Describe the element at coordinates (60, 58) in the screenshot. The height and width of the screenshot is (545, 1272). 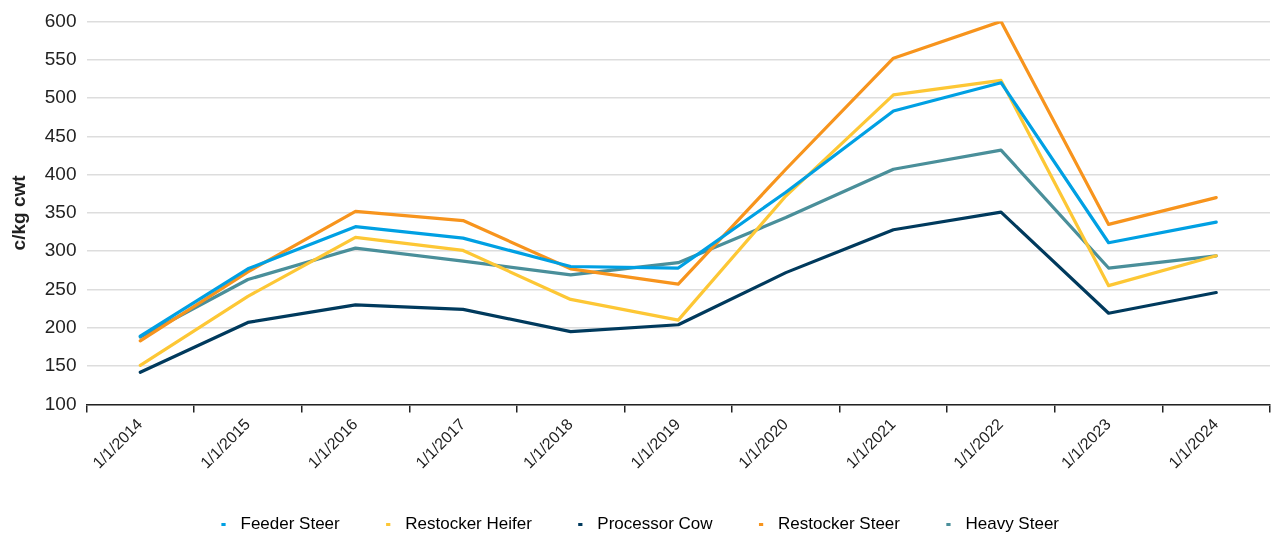
I see `y-tick-label: 550` at that location.